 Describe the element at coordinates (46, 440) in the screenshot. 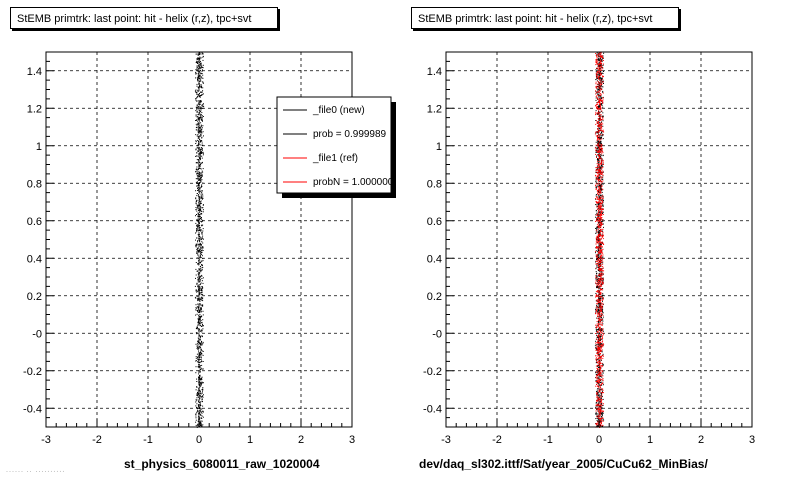

I see `x-tick-label: -3` at that location.